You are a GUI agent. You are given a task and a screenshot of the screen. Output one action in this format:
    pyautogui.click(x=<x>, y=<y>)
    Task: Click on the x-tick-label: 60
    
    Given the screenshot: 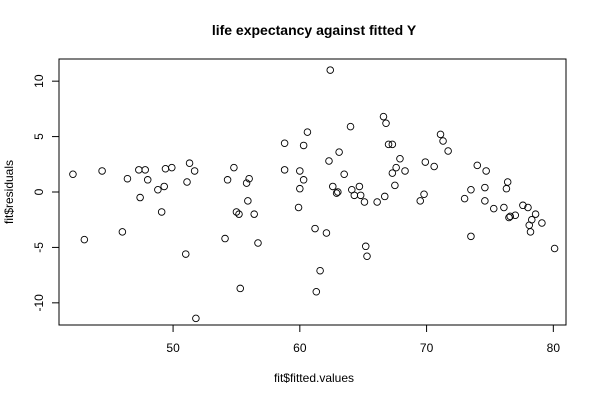 What is the action you would take?
    pyautogui.click(x=300, y=348)
    